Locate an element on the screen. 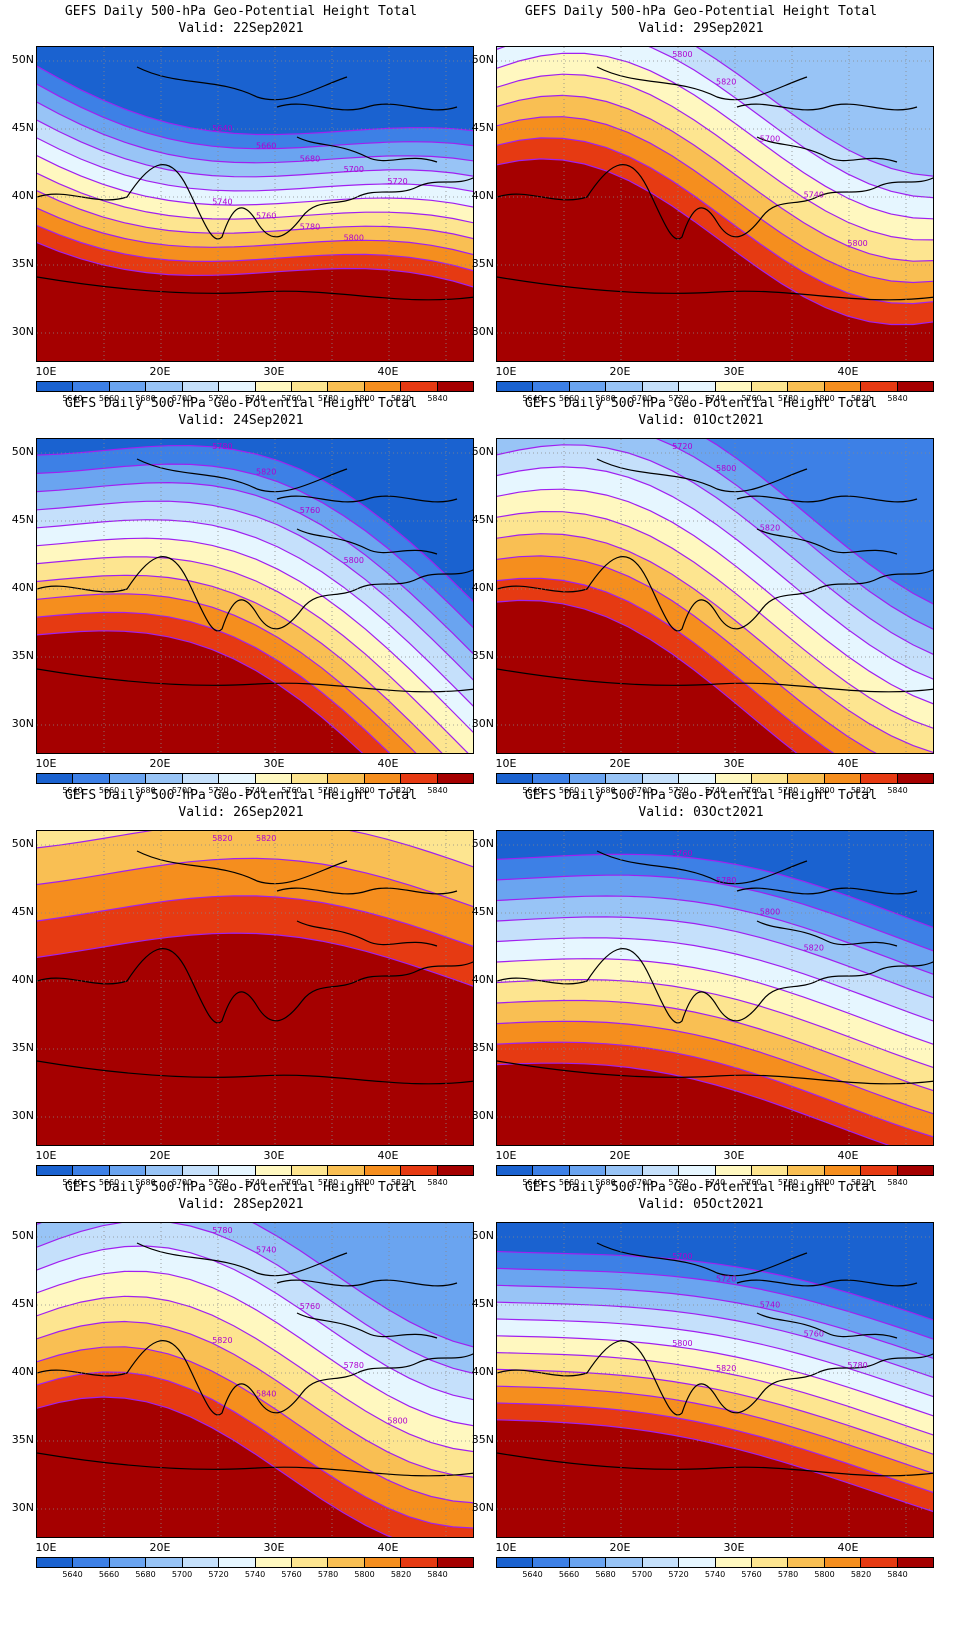 The width and height of the screenshot is (964, 1640). band-fill is located at coordinates (715, 112).